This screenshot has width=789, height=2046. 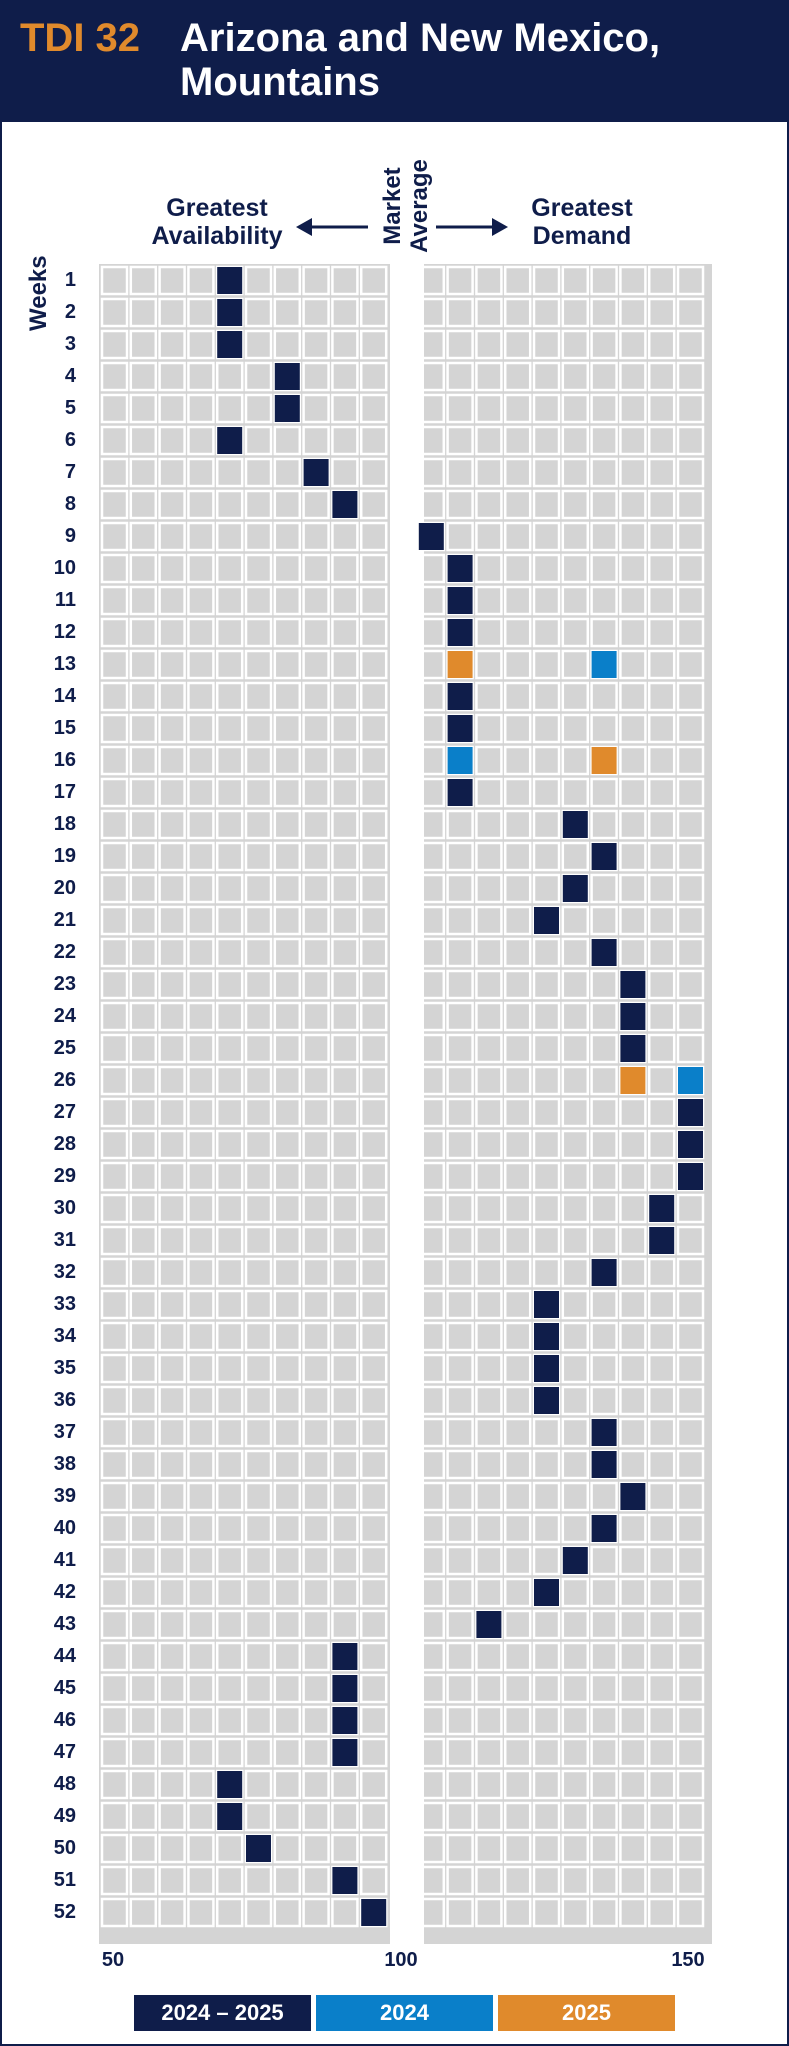 I want to click on week-label-24: 24, so click(x=64, y=1016).